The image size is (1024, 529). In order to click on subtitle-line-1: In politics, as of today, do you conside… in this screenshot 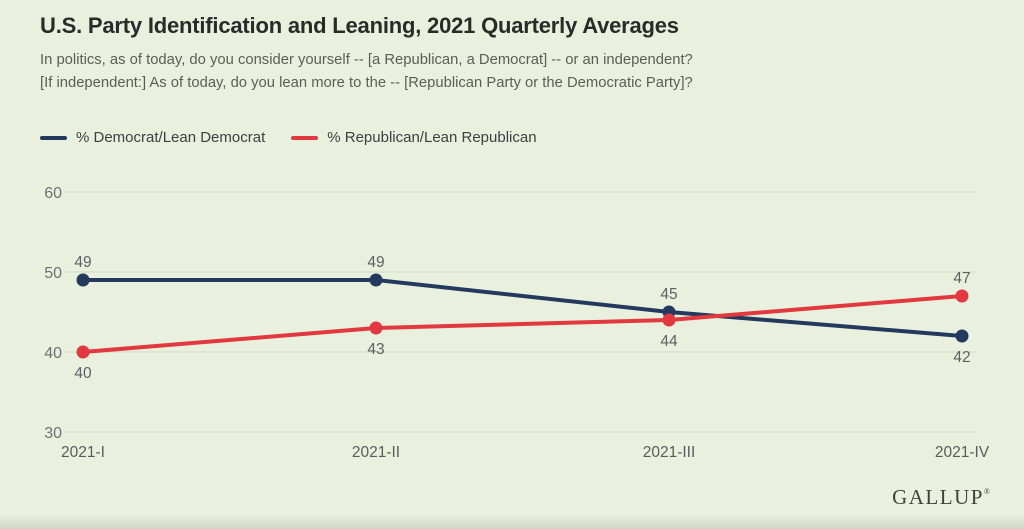, I will do `click(366, 60)`.